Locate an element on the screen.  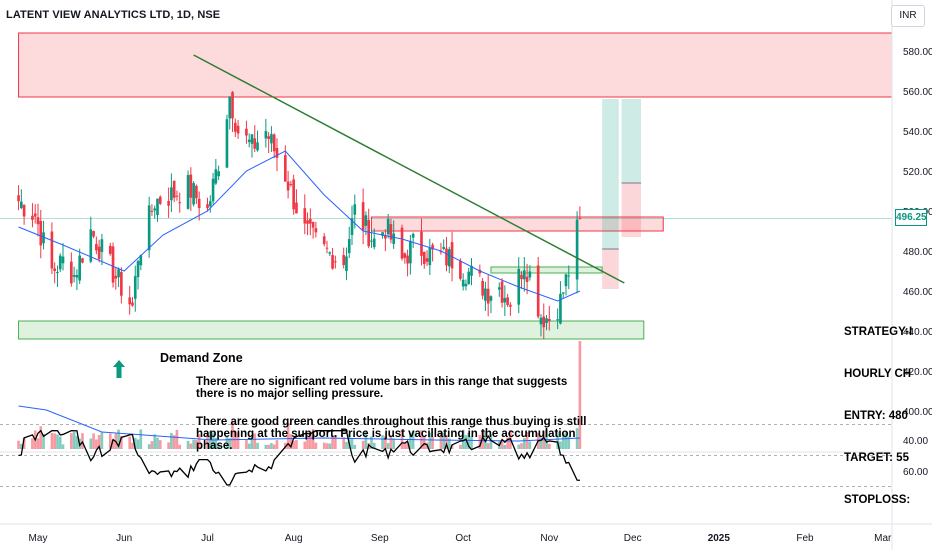
time-tick-label: Oct is located at coordinates (463, 538).